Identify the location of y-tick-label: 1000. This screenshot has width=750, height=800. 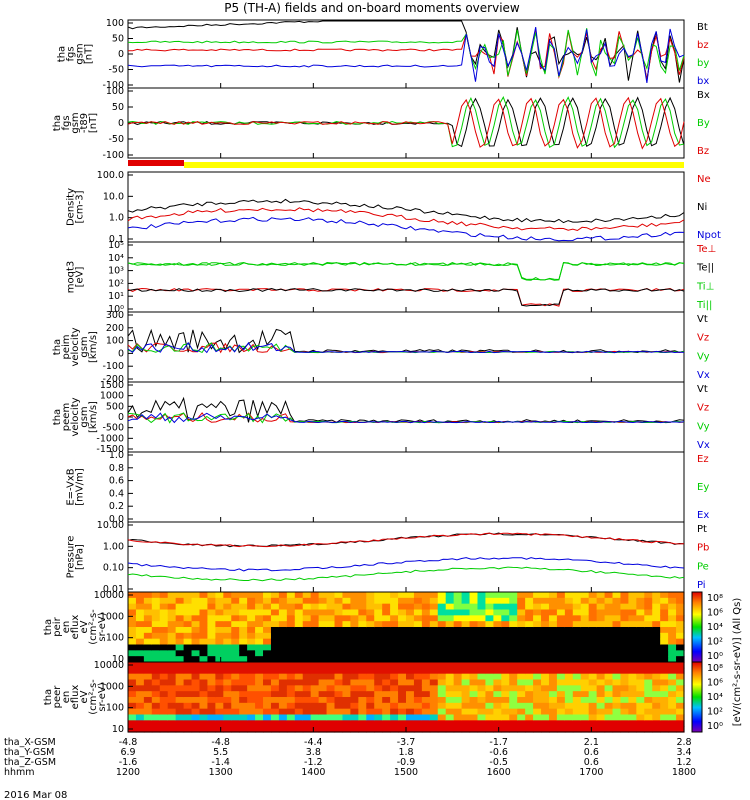
(112, 616).